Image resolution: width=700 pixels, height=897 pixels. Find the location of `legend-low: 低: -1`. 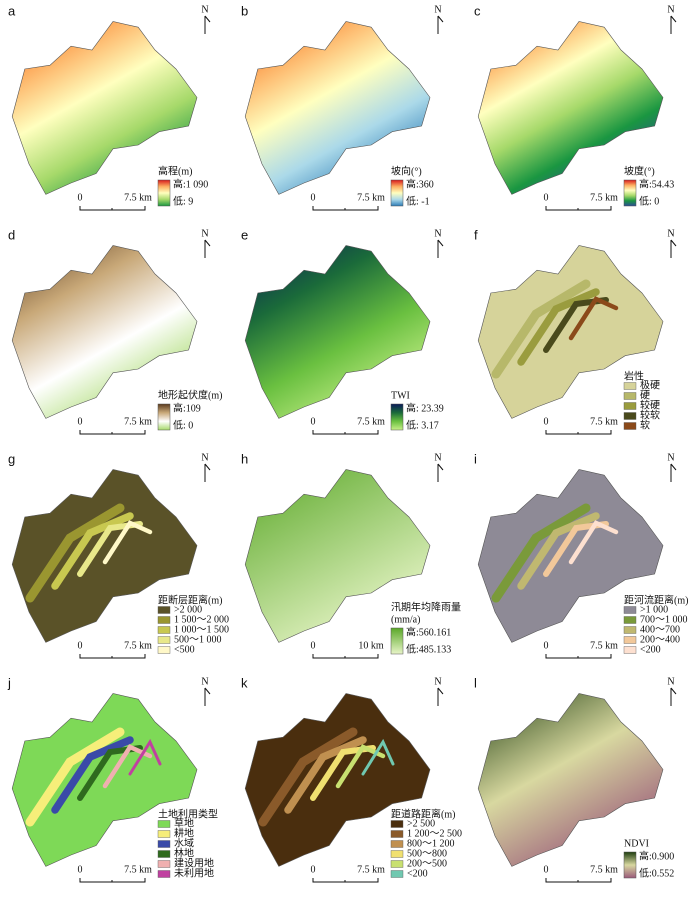

legend-low: 低: -1 is located at coordinates (418, 200).